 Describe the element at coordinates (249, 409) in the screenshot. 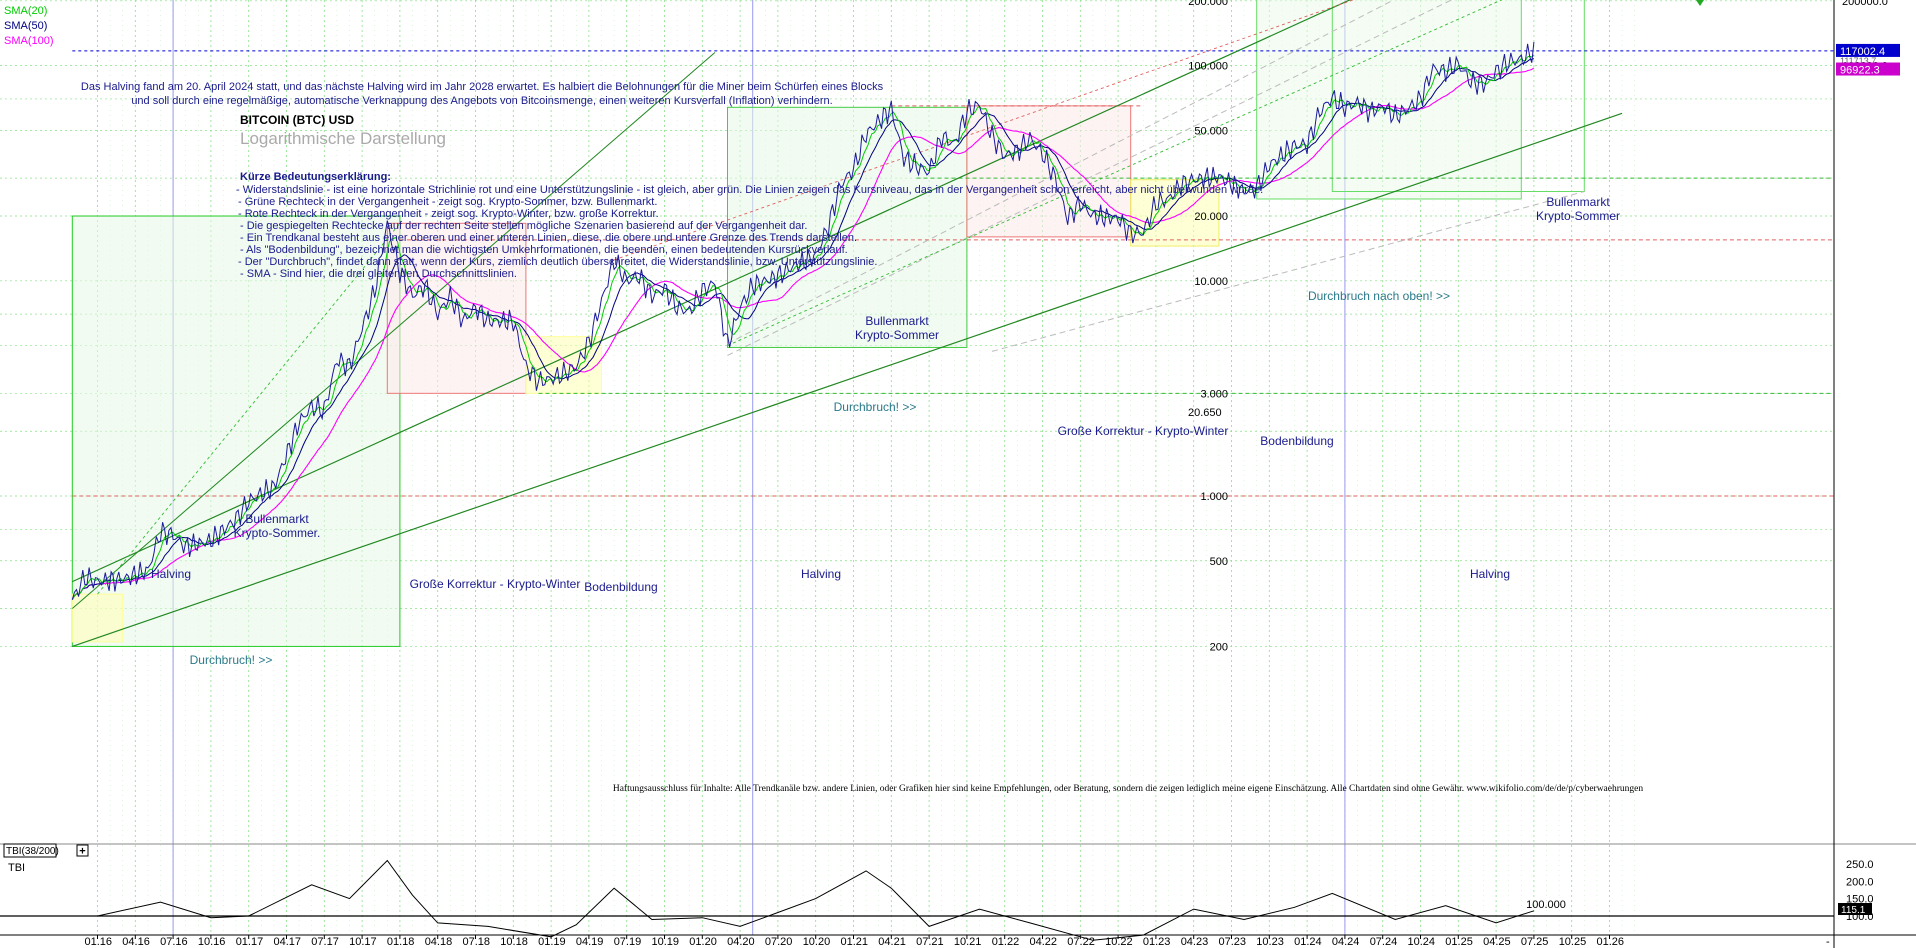

I see `projection-line-green` at that location.